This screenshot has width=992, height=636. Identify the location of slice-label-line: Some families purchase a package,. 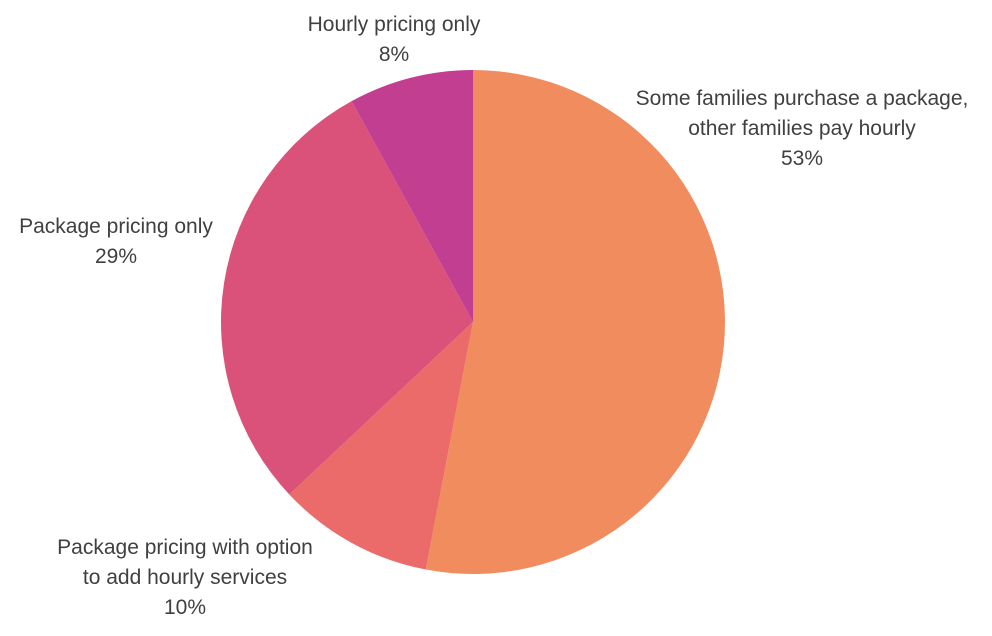
(802, 98).